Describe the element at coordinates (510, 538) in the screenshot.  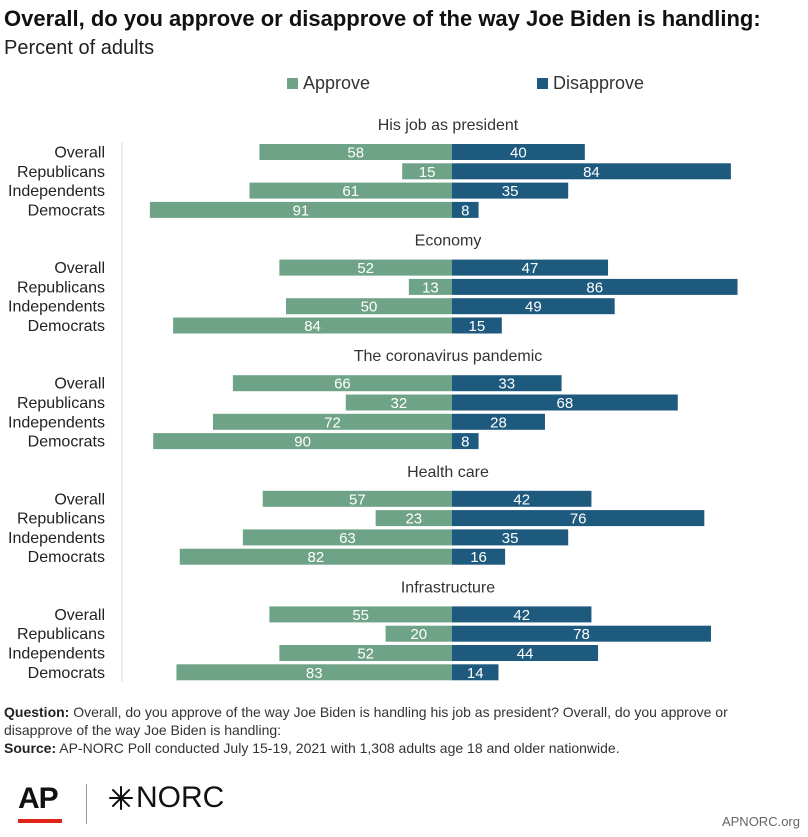
I see `disapprove-value-label: 35` at that location.